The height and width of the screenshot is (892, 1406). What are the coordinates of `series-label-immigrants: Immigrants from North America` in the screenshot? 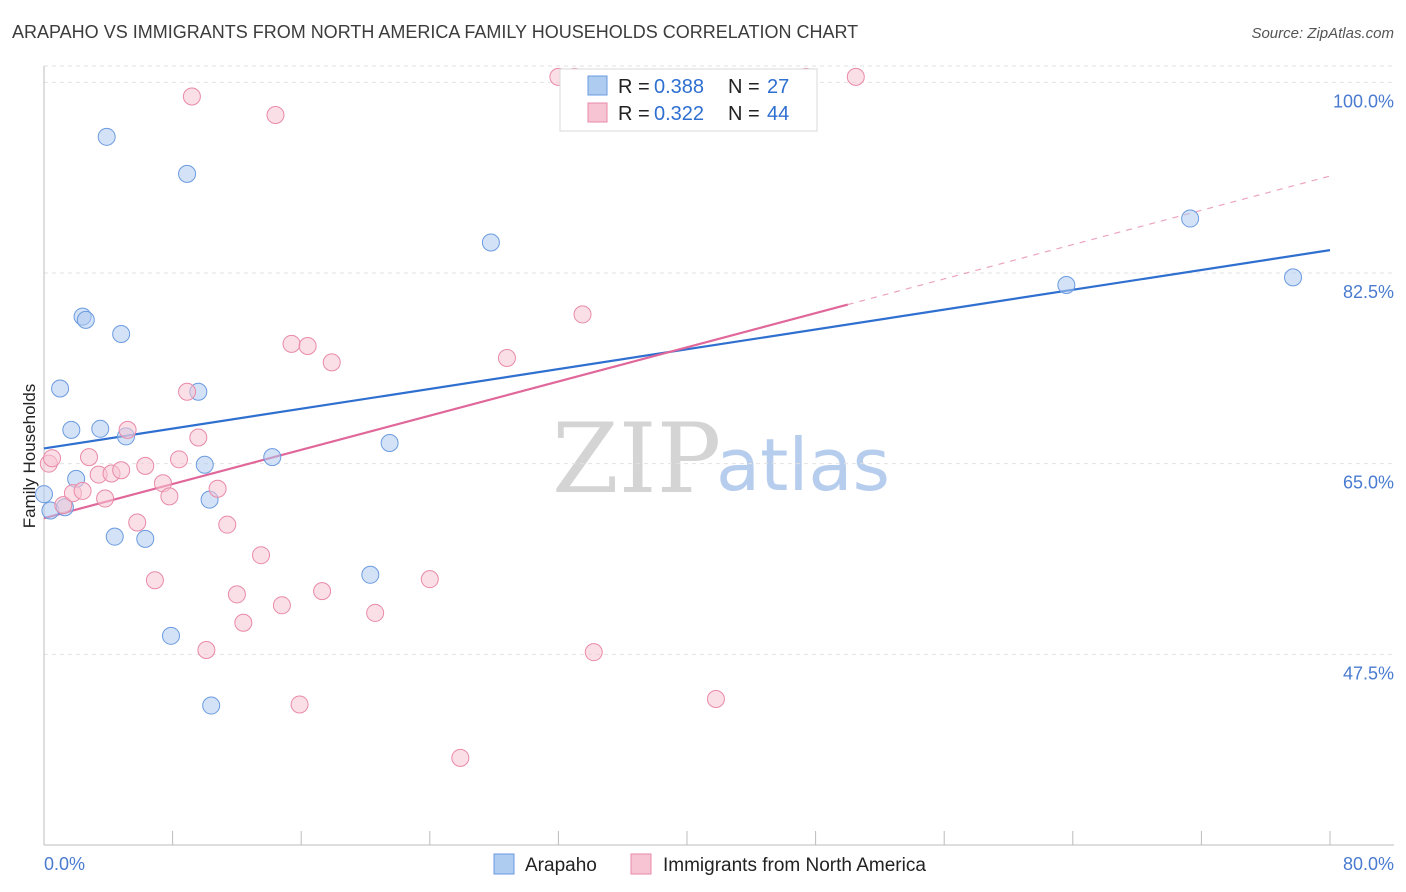 It's located at (794, 865).